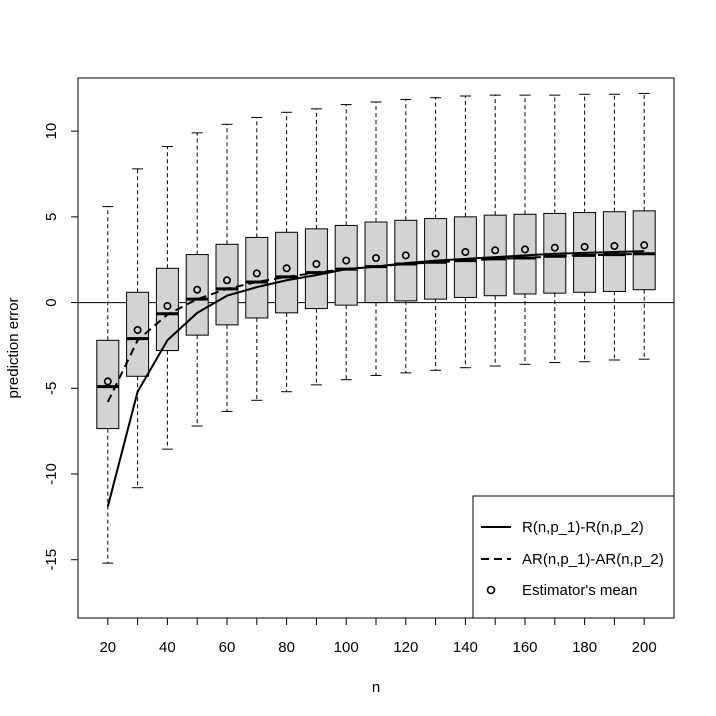 The height and width of the screenshot is (716, 716). What do you see at coordinates (579, 590) in the screenshot?
I see `legend-label-estimators-mean: Estimator's mean` at bounding box center [579, 590].